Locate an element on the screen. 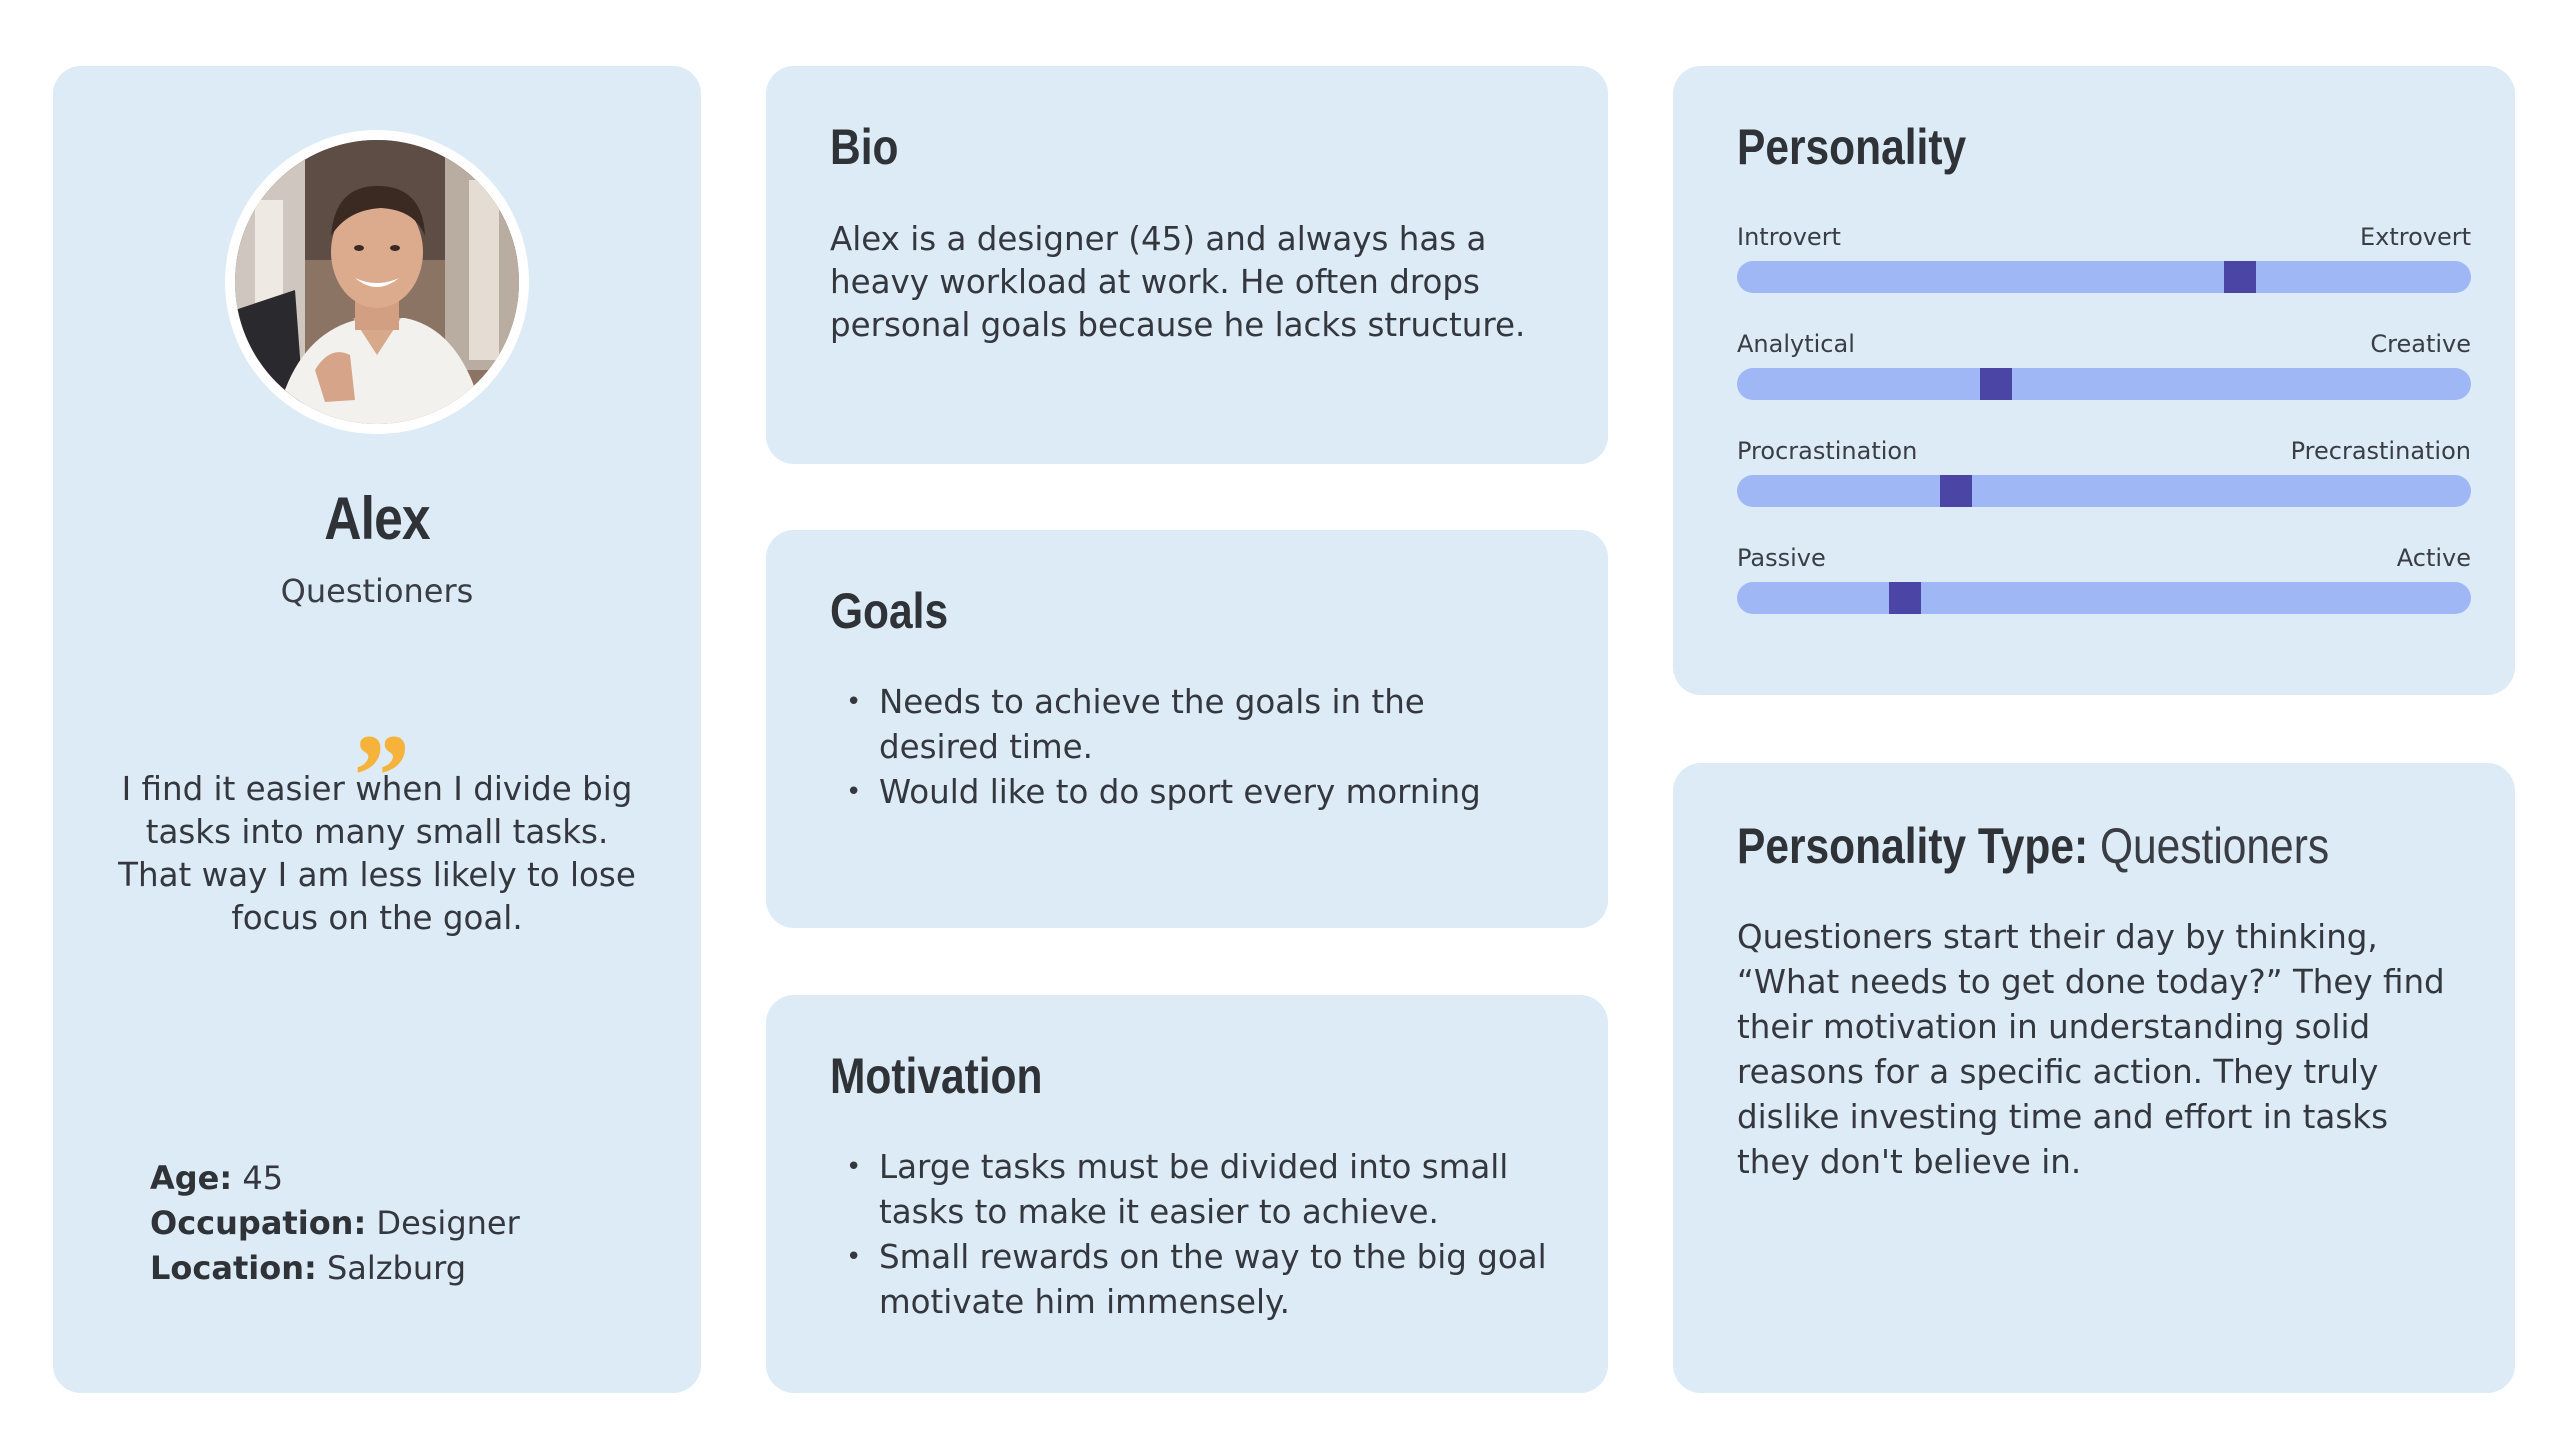  slider-labels: Passive Active is located at coordinates (2104, 563).